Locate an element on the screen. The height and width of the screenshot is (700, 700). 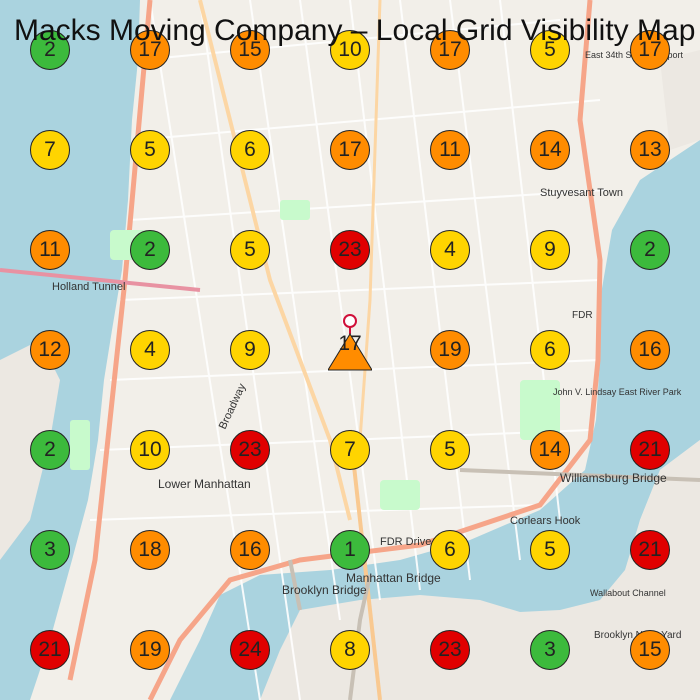
queens-land is located at coordinates (680, 100).